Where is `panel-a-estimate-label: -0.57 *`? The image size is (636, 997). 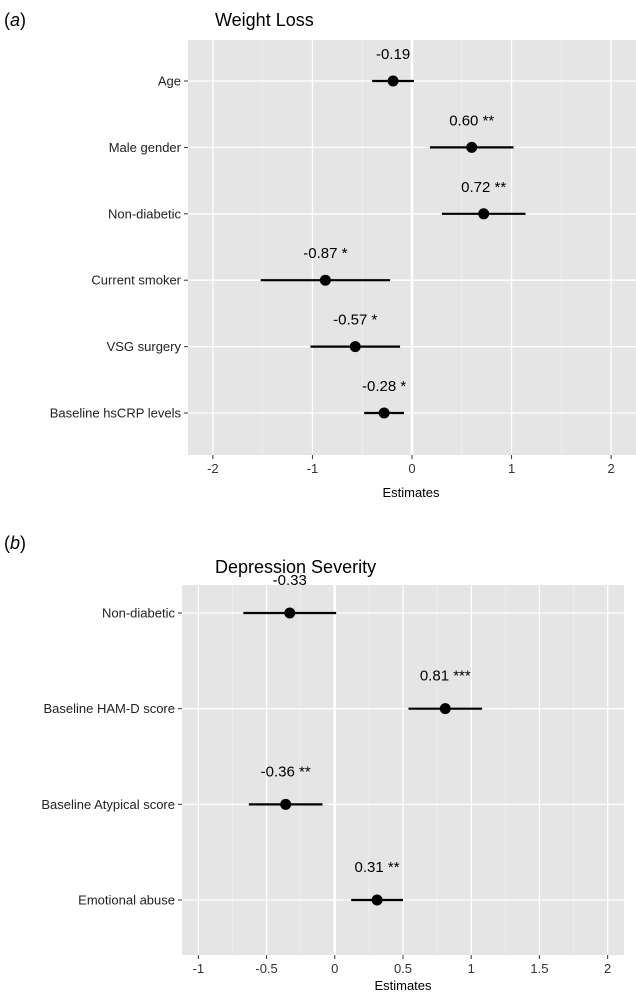 panel-a-estimate-label: -0.57 * is located at coordinates (355, 320).